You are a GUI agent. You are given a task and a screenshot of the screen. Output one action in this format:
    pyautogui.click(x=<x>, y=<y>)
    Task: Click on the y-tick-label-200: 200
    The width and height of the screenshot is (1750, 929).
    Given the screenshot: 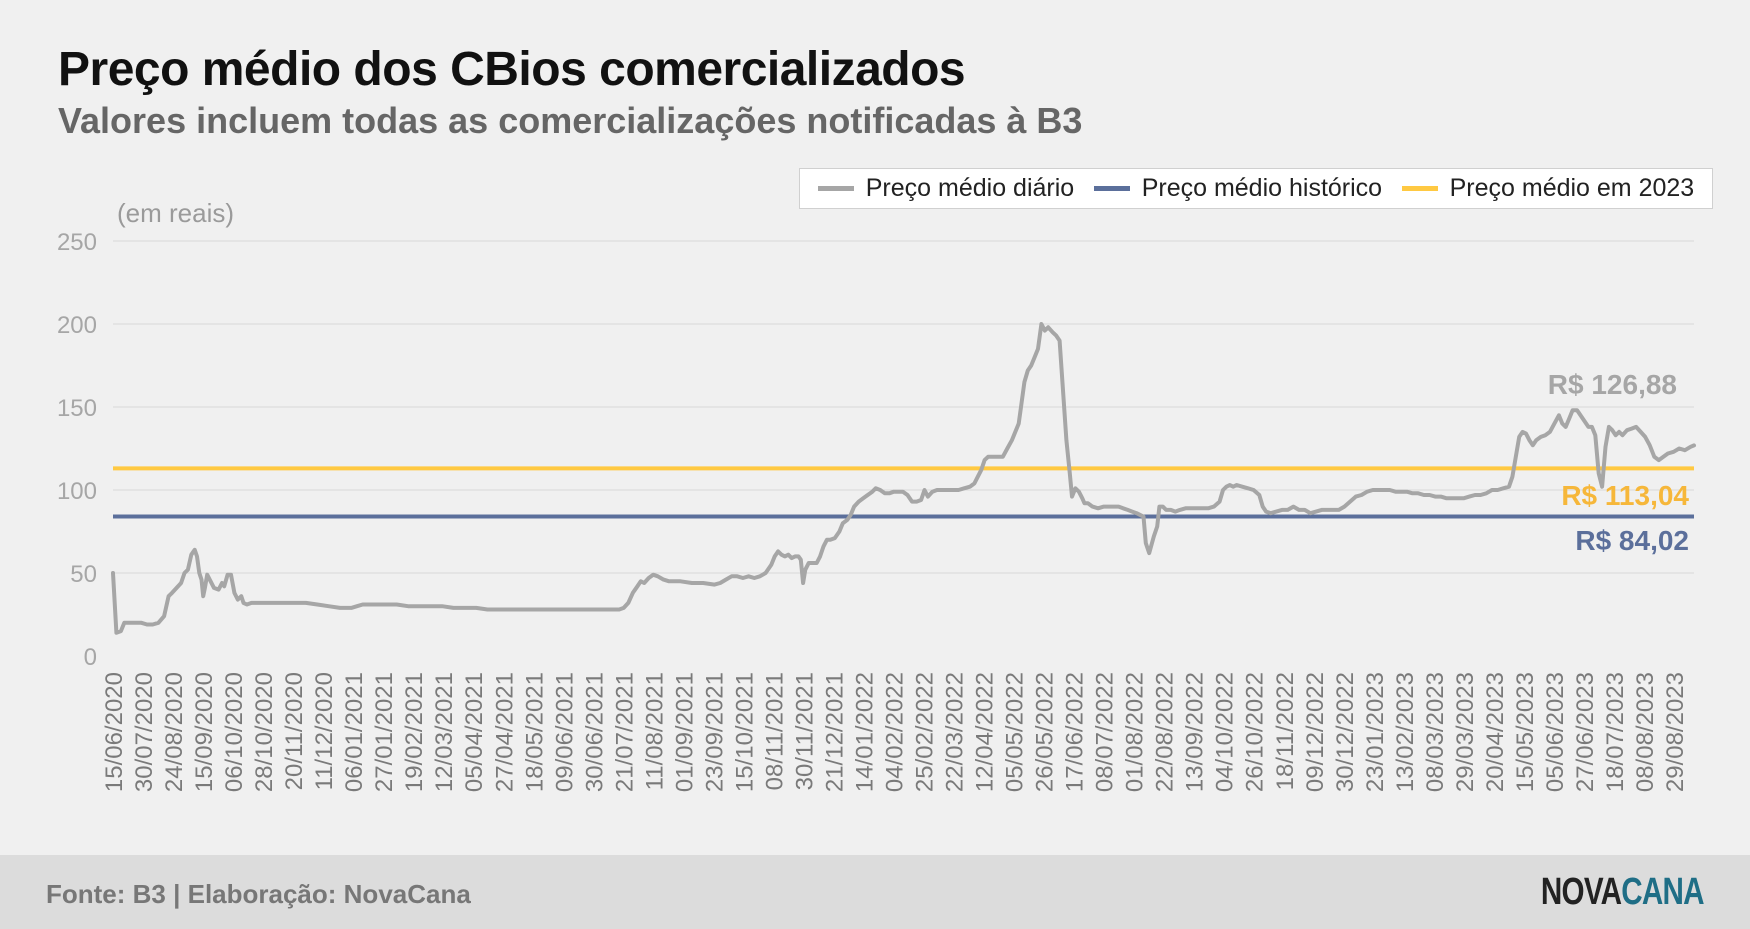 What is the action you would take?
    pyautogui.click(x=77, y=325)
    